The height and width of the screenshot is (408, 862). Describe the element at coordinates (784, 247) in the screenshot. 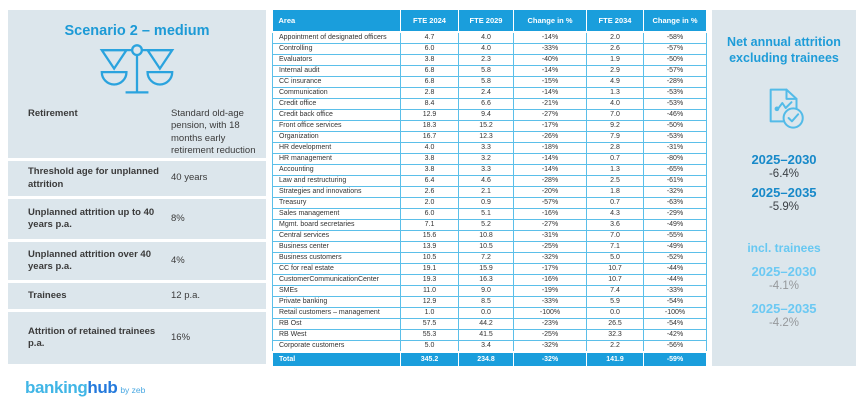

I see `incl-trainees-label: incl. trainees` at that location.